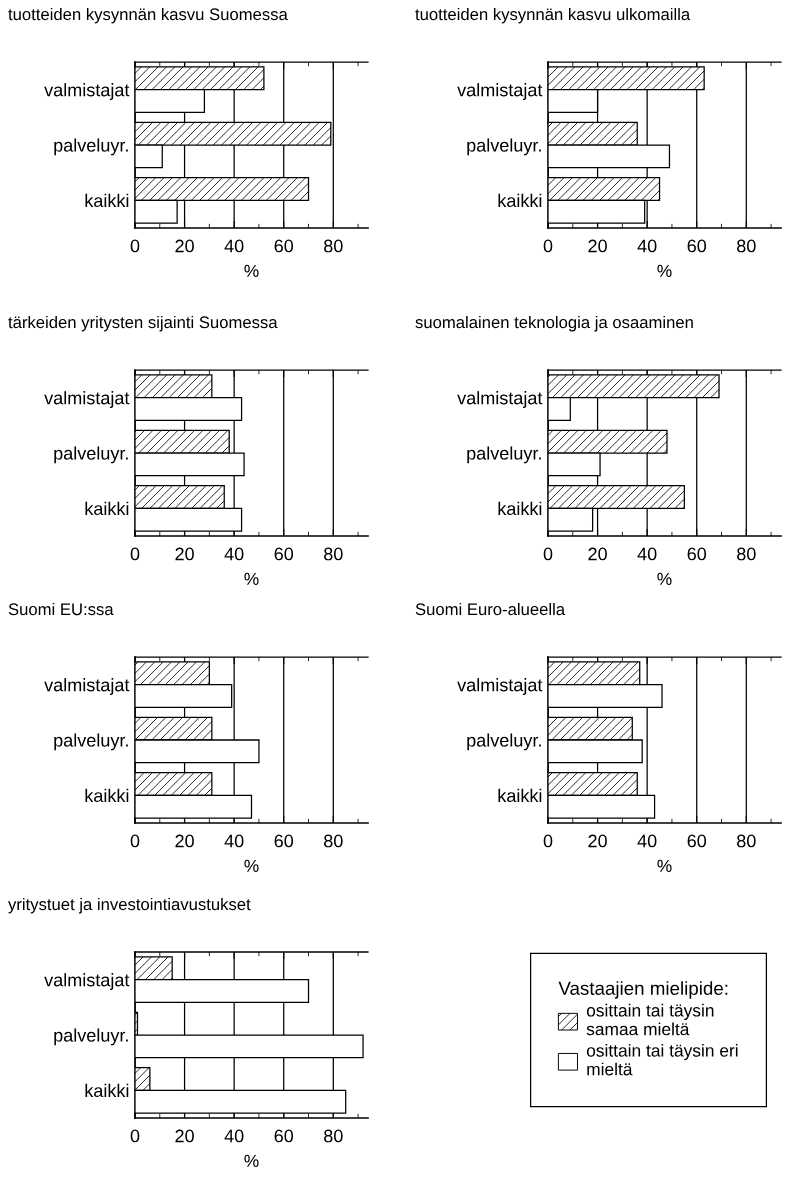 Image resolution: width=812 pixels, height=1184 pixels. I want to click on chart-title: Suomi Euro-alueella, so click(490, 609).